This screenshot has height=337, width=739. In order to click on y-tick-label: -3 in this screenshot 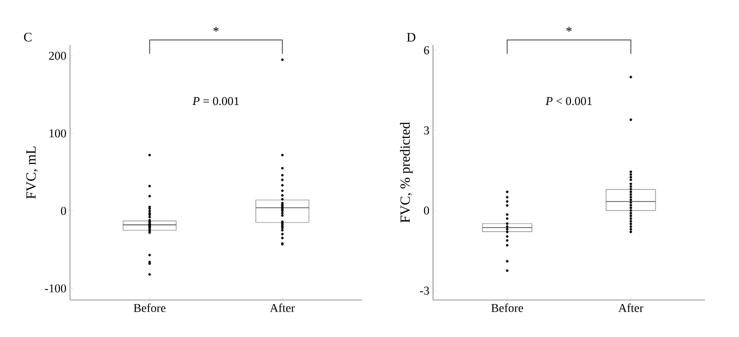, I will do `click(425, 290)`.